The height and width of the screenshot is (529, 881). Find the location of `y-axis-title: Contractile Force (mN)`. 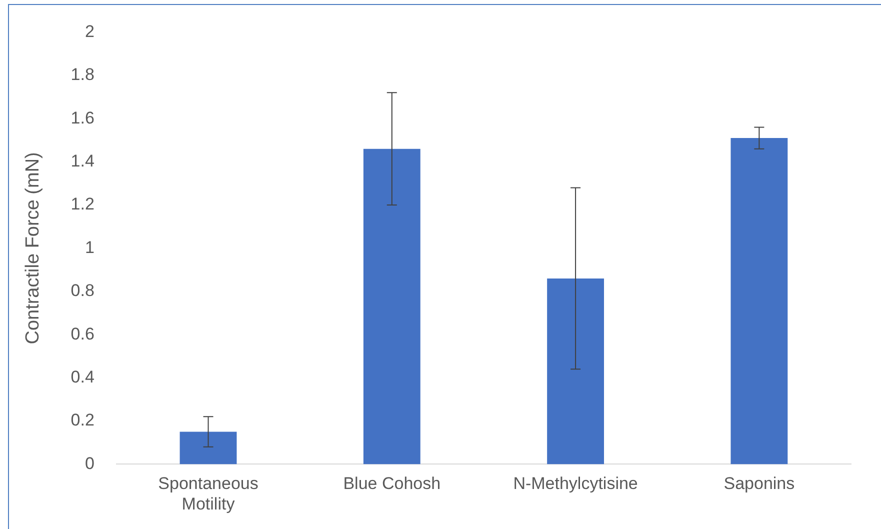

y-axis-title: Contractile Force (mN) is located at coordinates (33, 248).